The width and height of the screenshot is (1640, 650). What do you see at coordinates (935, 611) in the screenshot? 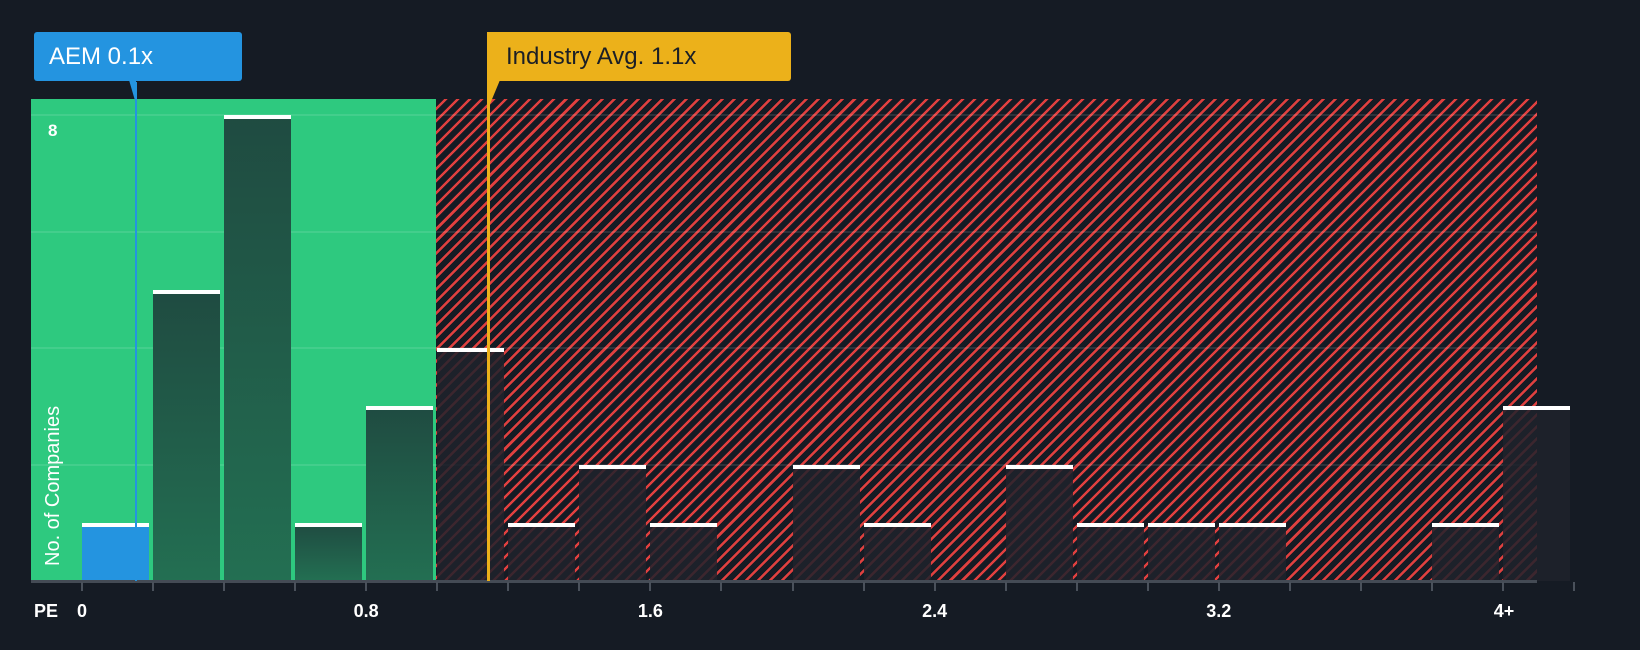
I see `x-tick-label: 2.4` at bounding box center [935, 611].